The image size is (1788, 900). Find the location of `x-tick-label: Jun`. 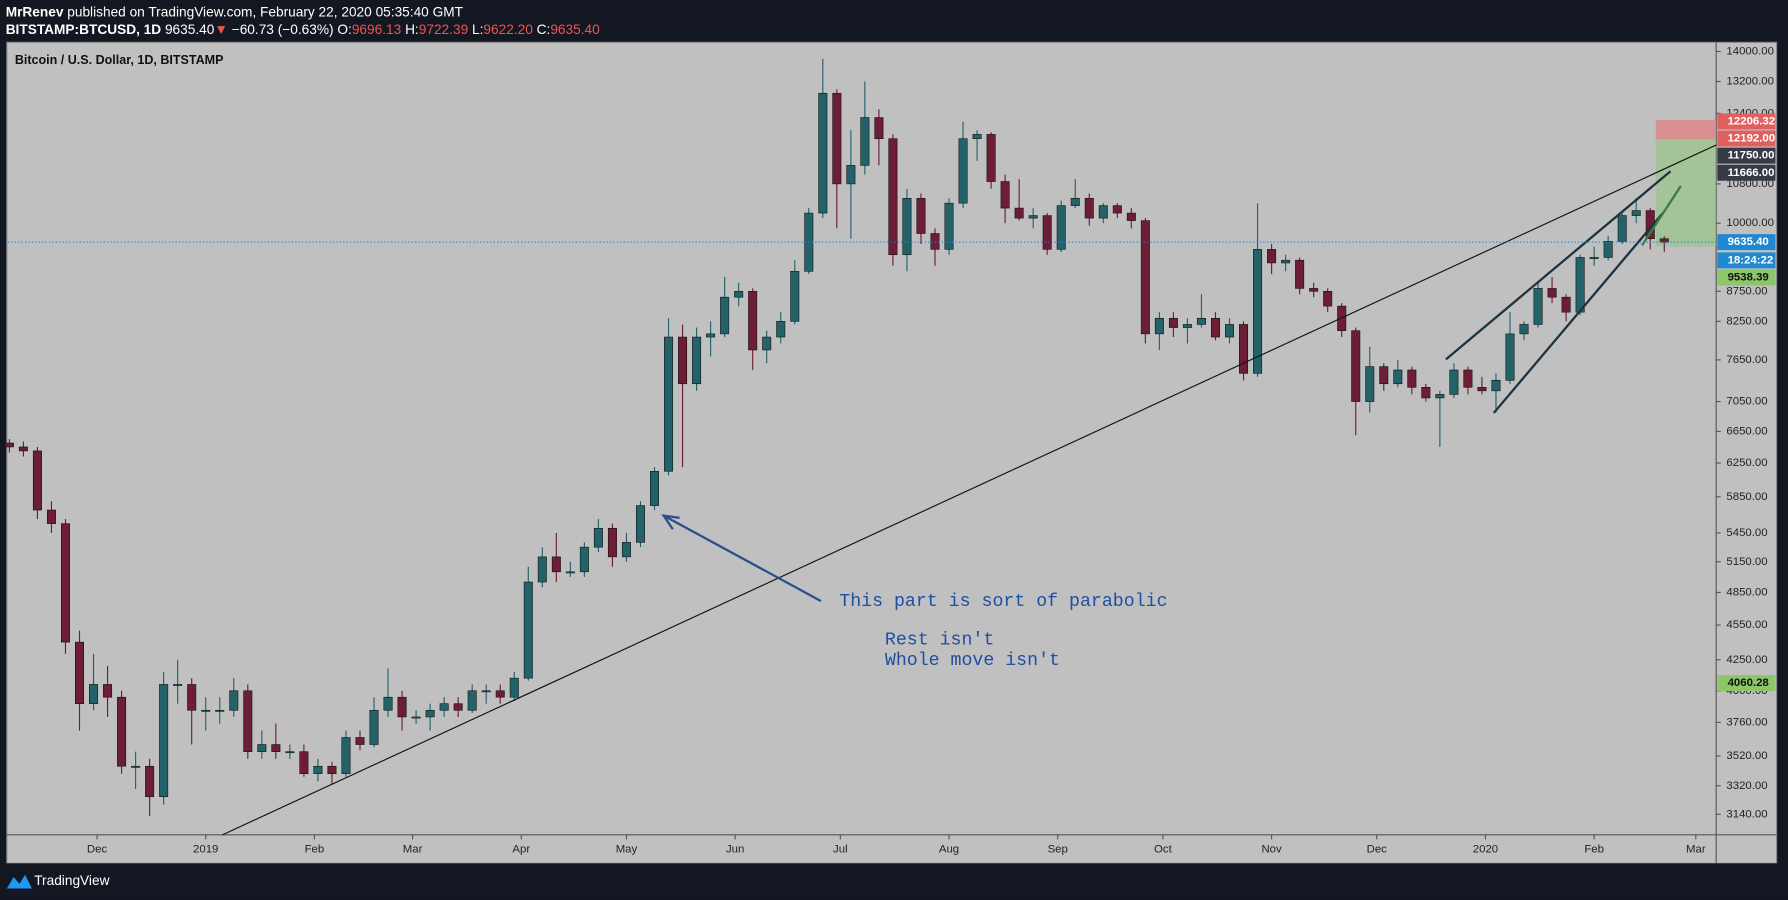

x-tick-label: Jun is located at coordinates (735, 850).